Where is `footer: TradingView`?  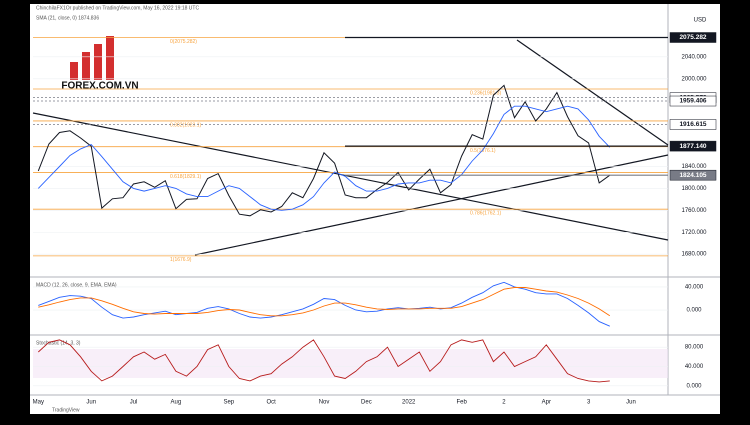
footer: TradingView is located at coordinates (66, 410).